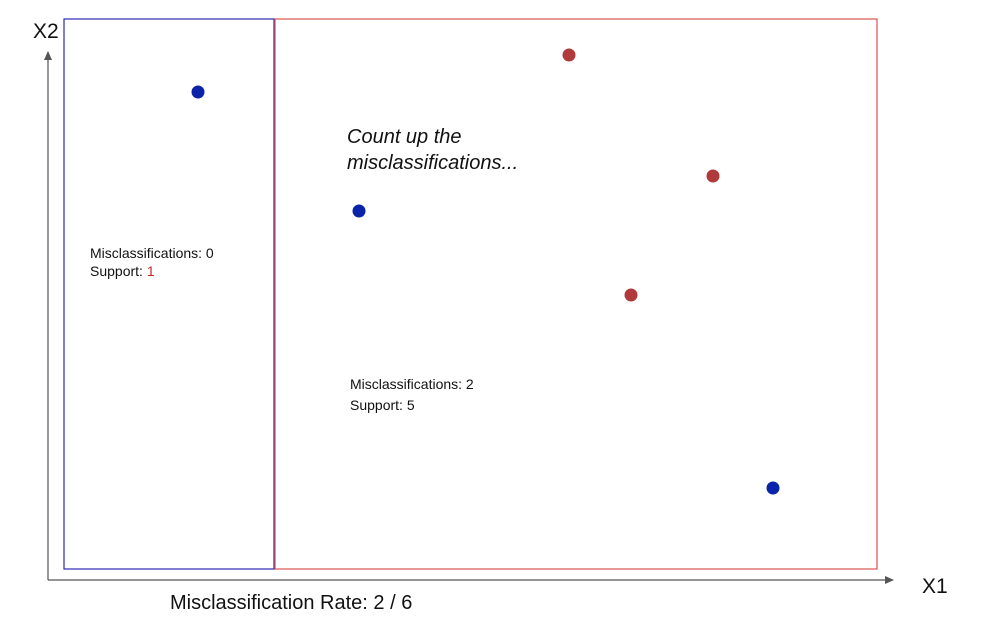 The width and height of the screenshot is (1000, 618). Describe the element at coordinates (382, 405) in the screenshot. I see `right-region-support: Support: 5` at that location.